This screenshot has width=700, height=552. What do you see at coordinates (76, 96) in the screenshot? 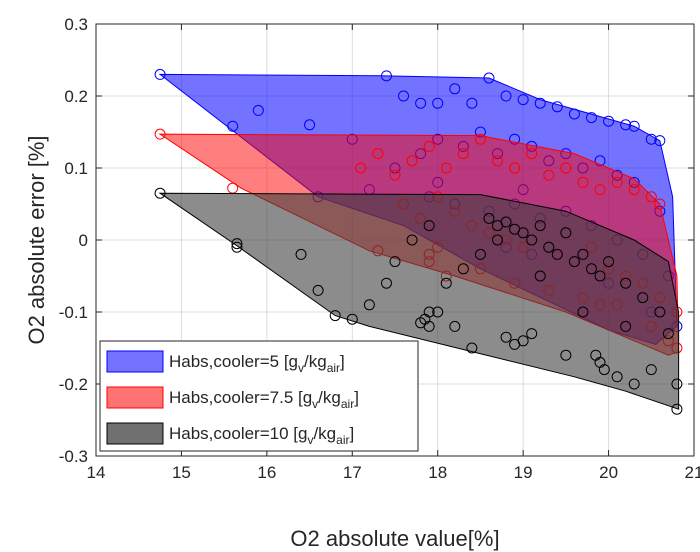
I see `y-tick-label: 0.2` at bounding box center [76, 96].